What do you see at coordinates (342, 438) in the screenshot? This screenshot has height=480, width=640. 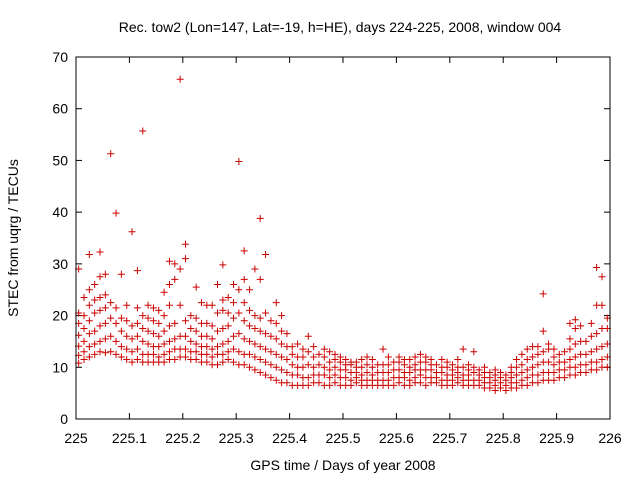 I see `x-tick-label: 225.5` at bounding box center [342, 438].